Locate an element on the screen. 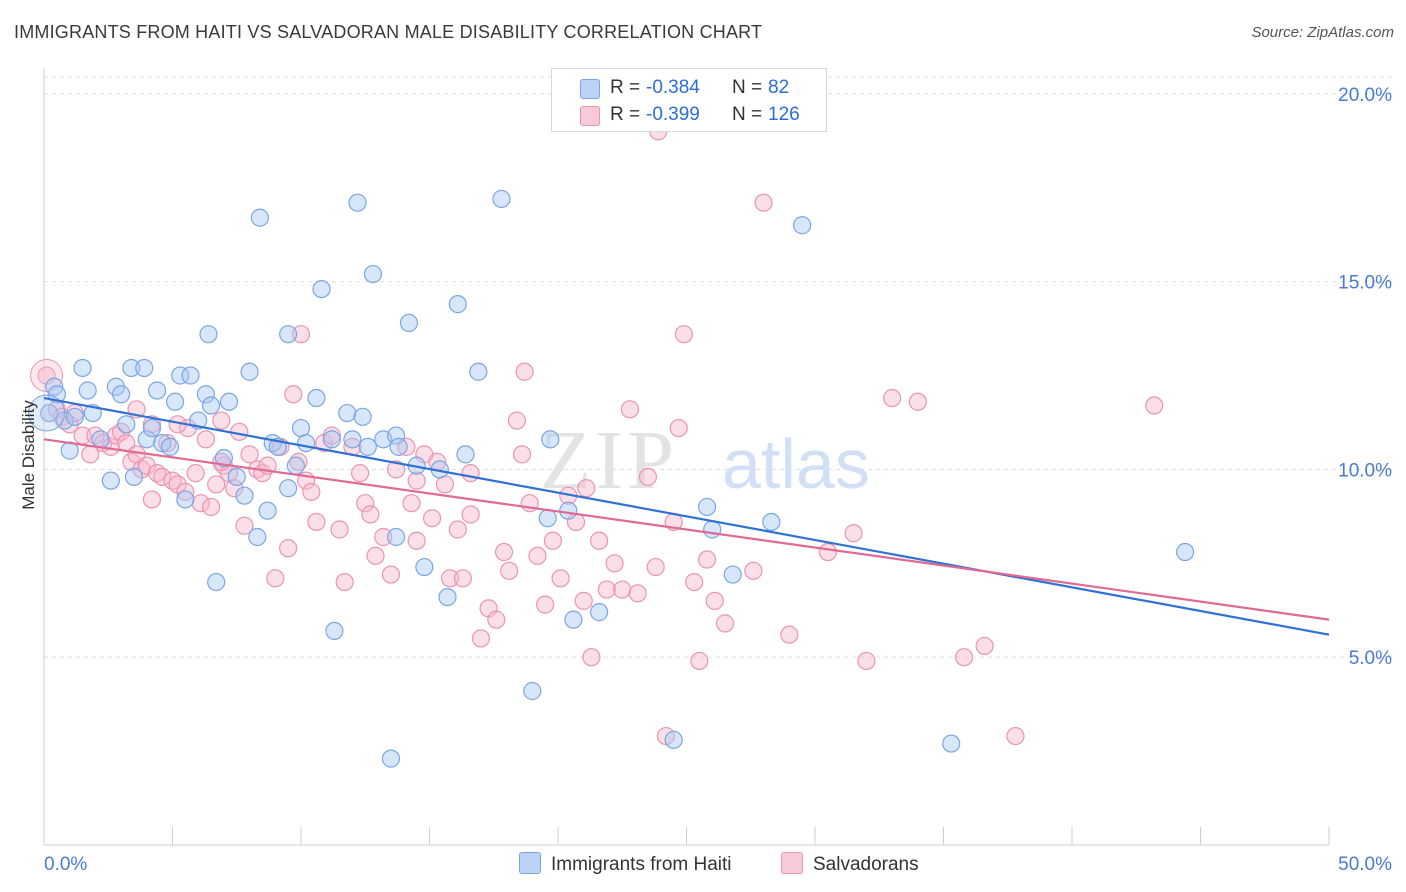 This screenshot has height=892, width=1406. y-tick-label: 15.0% is located at coordinates (1365, 283).